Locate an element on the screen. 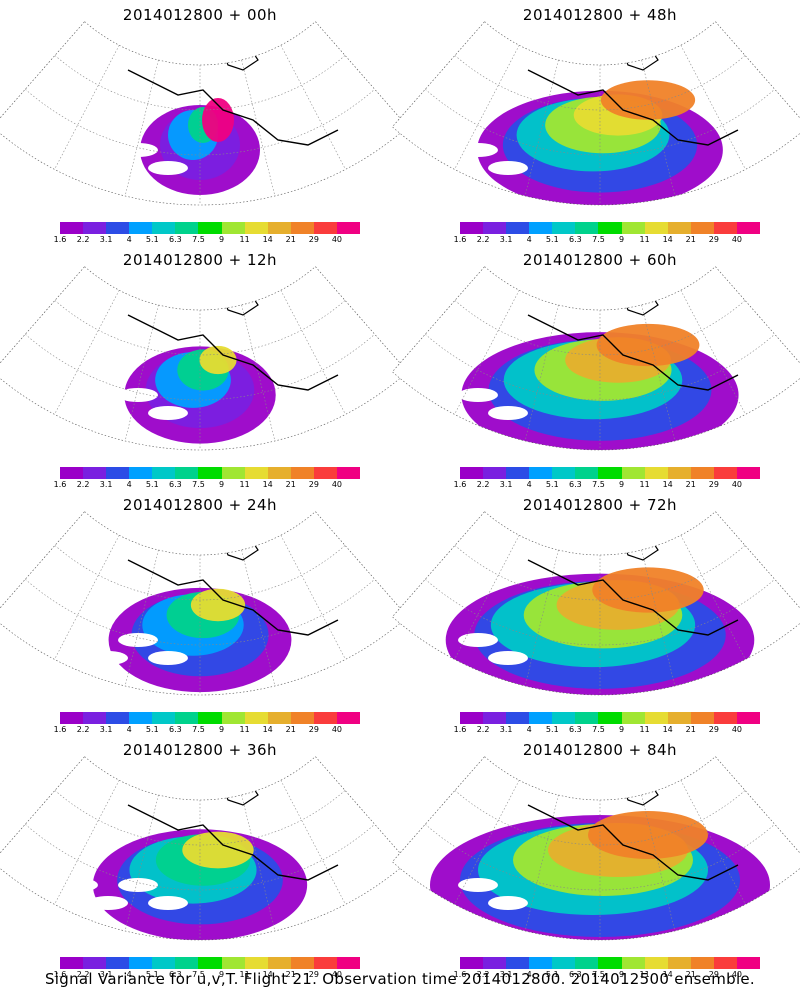 The image size is (800, 1000). map-plot is located at coordinates (204, 603).